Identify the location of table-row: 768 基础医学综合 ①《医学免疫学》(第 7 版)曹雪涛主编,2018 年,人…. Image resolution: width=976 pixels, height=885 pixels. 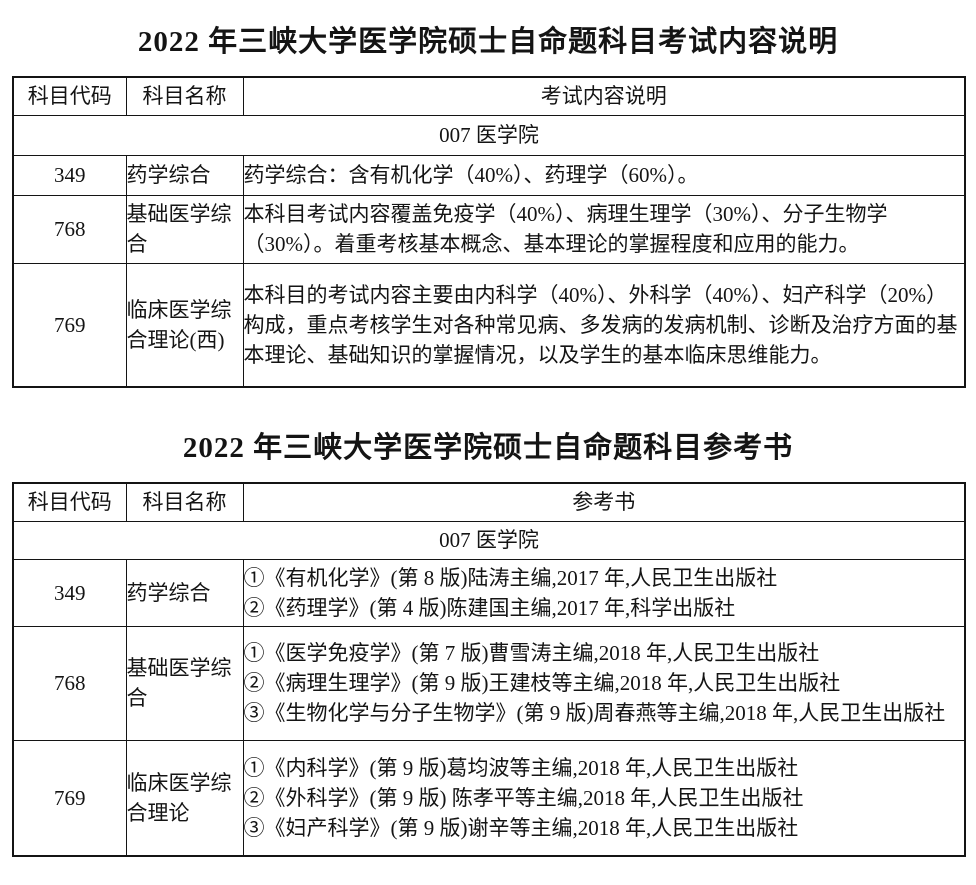
(489, 683).